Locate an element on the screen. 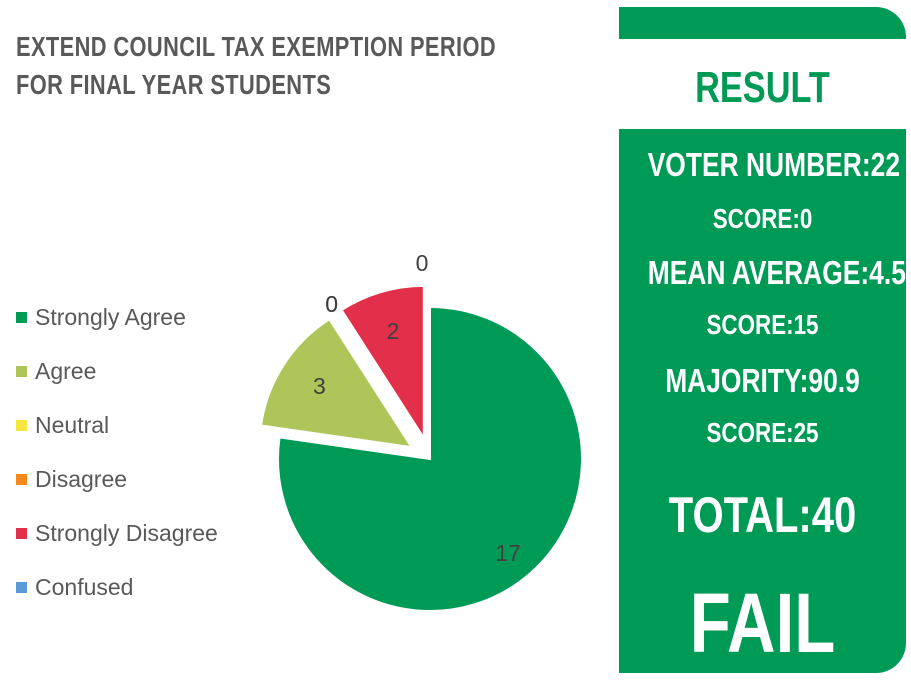  voter-number-text: VOTER NUMBER:22 is located at coordinates (773, 164).